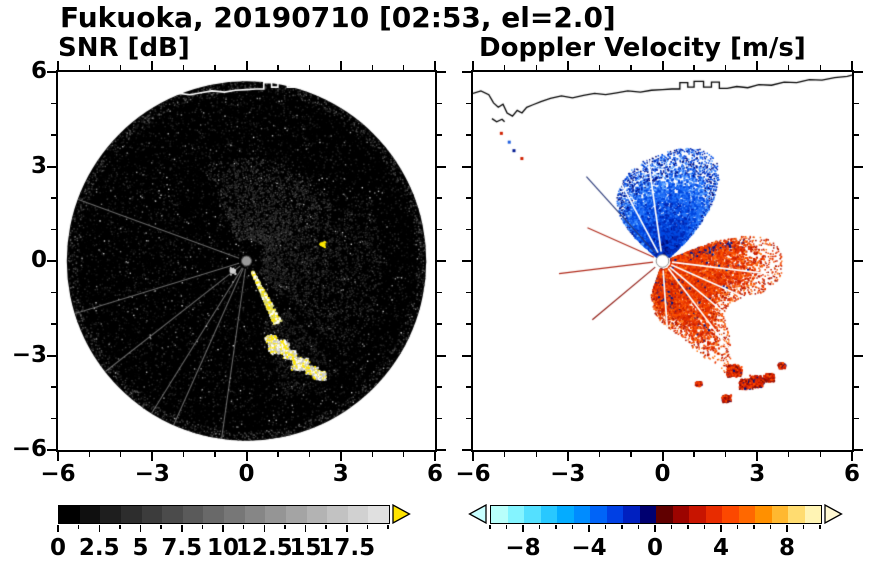 The width and height of the screenshot is (870, 570). I want to click on x-tick-label: −3, so click(152, 474).